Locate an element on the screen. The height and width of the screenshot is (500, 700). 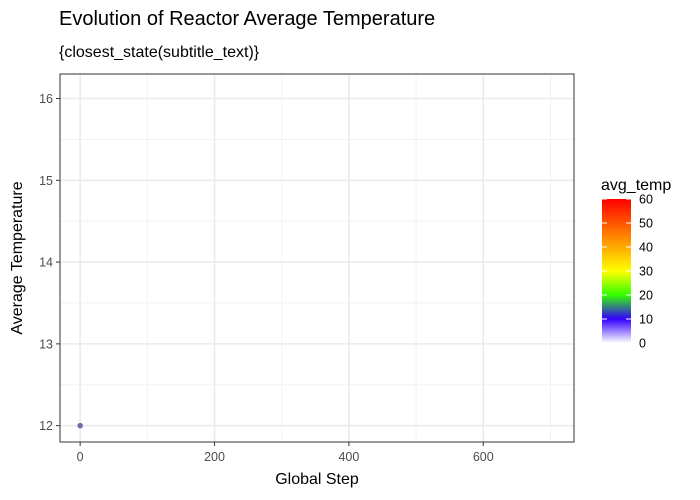
y-tick-label: 15 is located at coordinates (46, 181).